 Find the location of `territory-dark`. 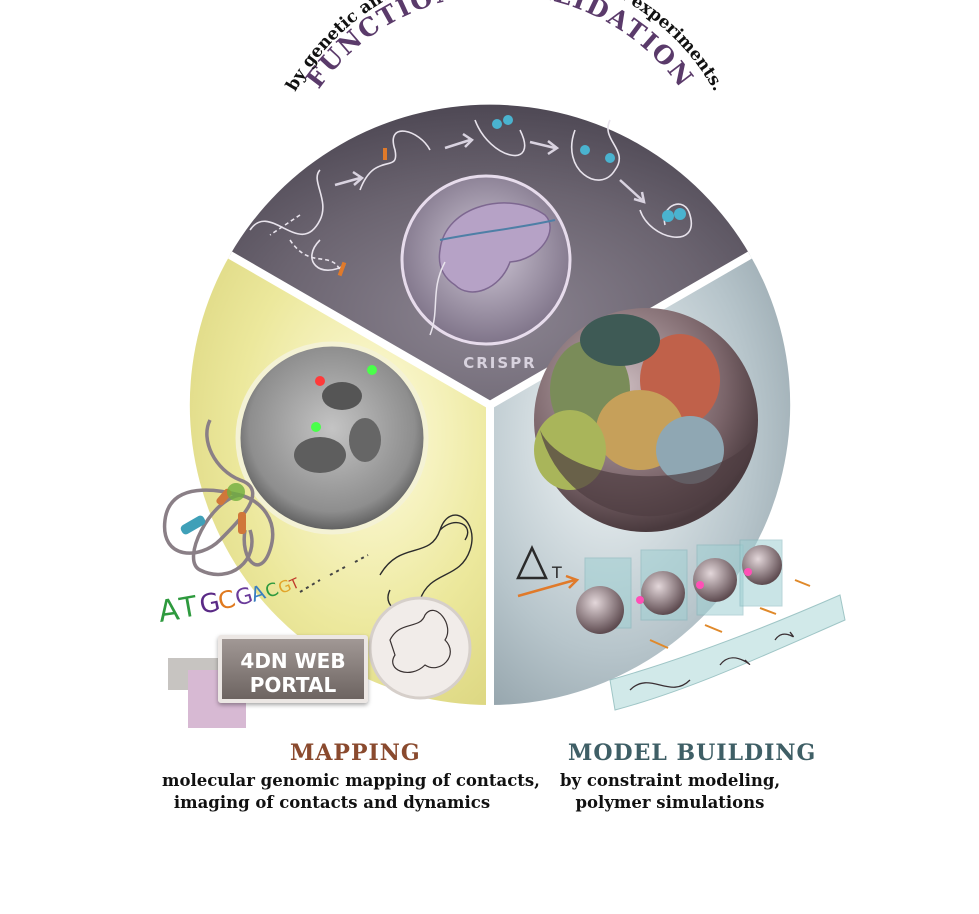

territory-dark is located at coordinates (620, 340).